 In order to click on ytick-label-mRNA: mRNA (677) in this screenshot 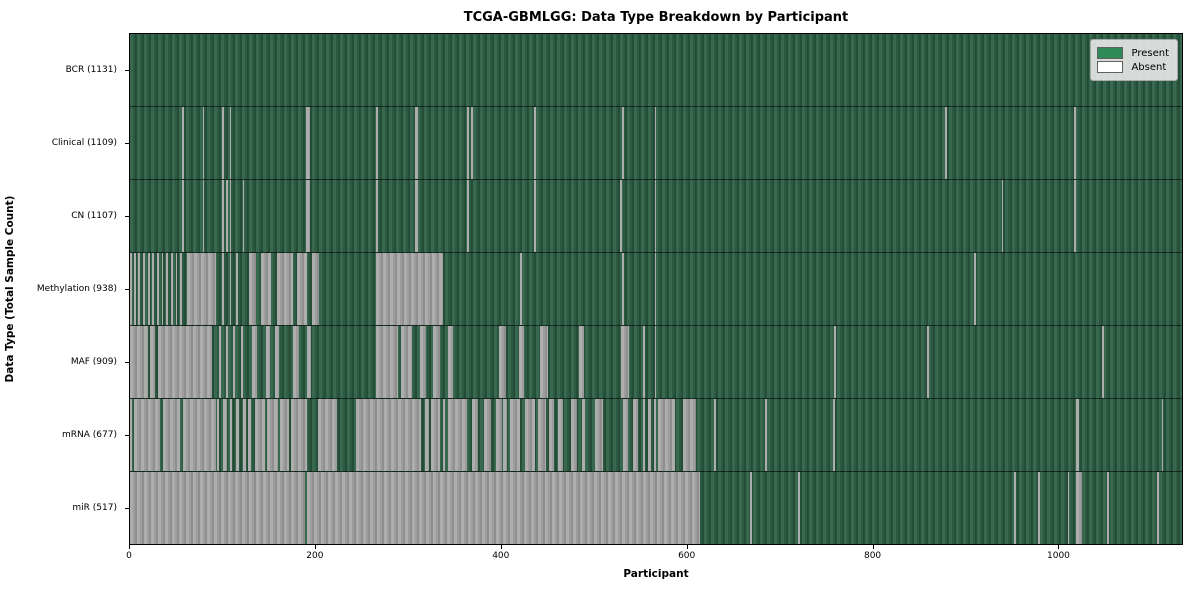, I will do `click(89, 435)`.